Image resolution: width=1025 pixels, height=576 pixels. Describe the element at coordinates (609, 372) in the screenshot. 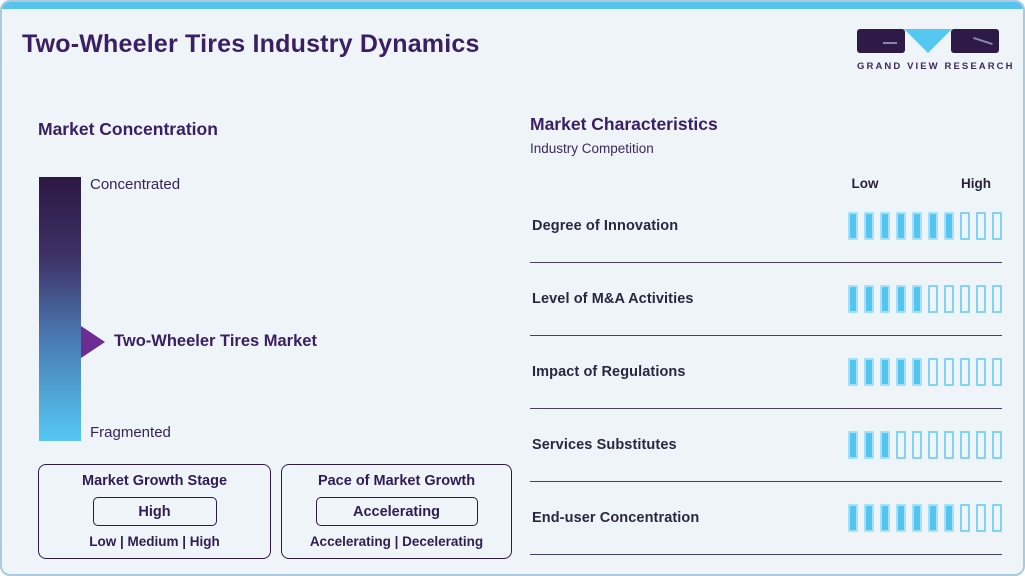

I see `characteristic-label: Impact of Regulations` at that location.